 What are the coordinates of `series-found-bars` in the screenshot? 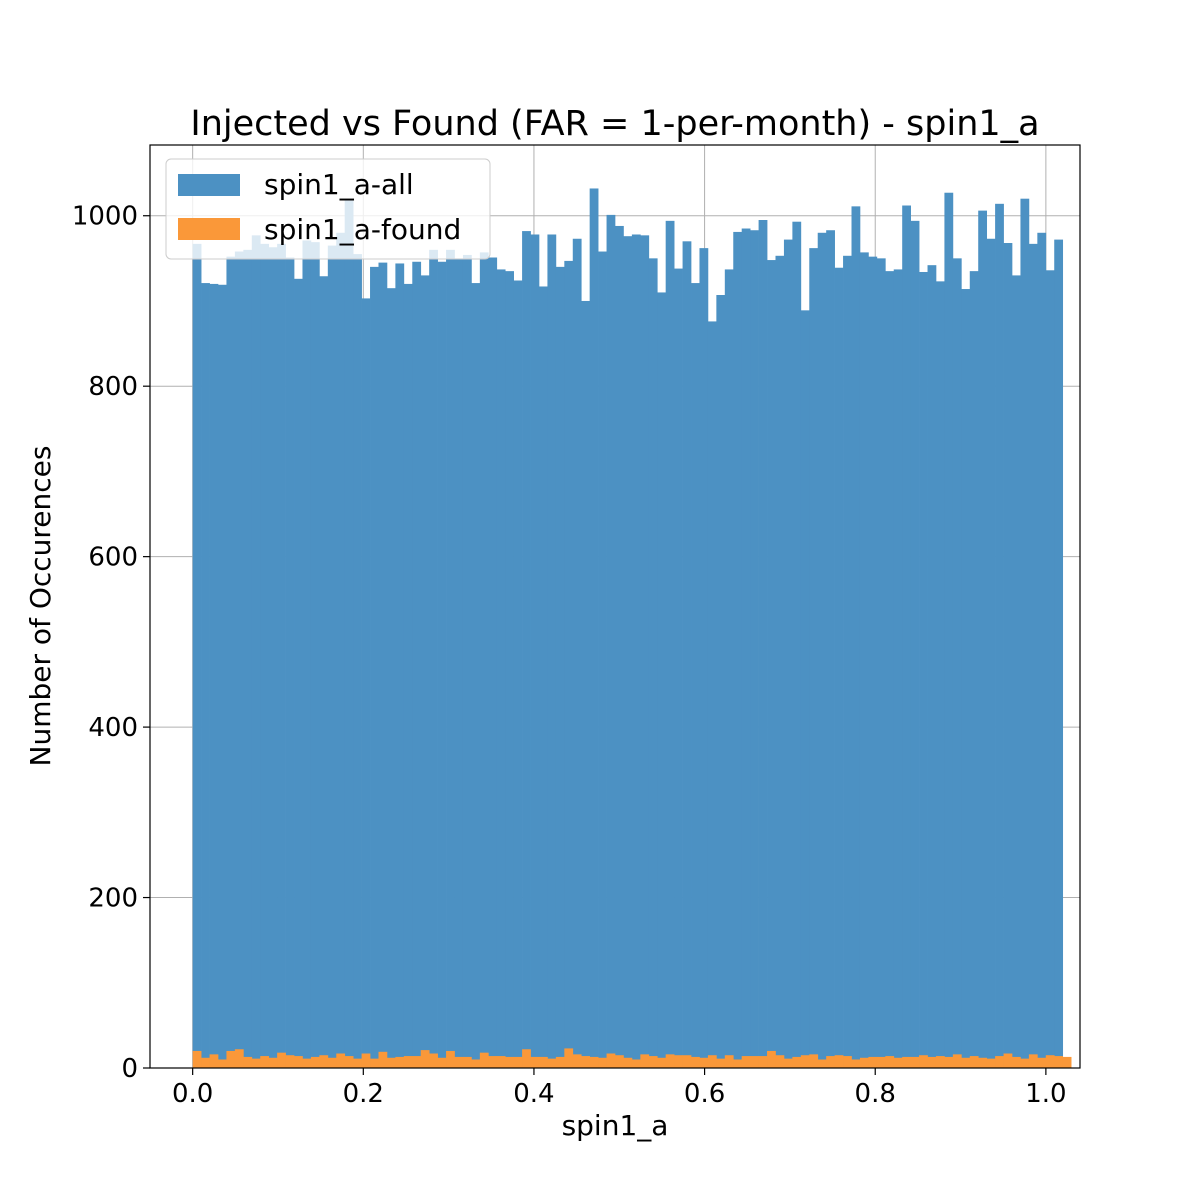 It's located at (632, 1058).